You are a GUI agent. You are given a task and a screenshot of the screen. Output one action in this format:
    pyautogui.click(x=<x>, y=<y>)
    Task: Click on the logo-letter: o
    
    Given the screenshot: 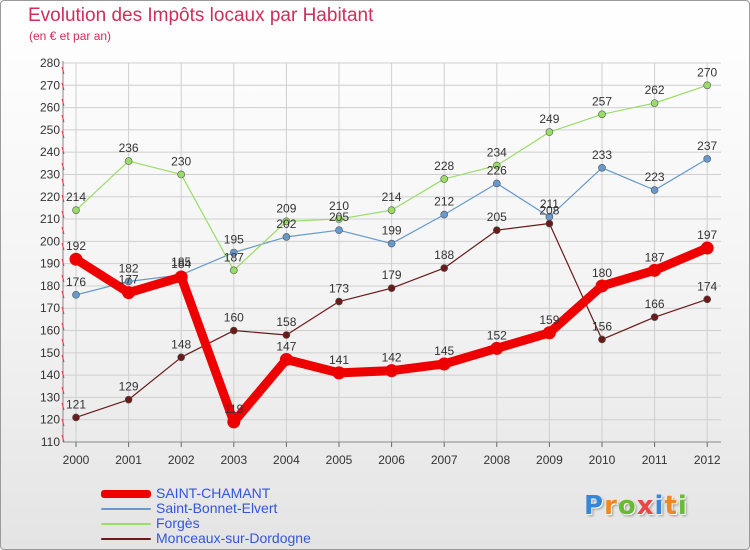 What is the action you would take?
    pyautogui.click(x=627, y=506)
    